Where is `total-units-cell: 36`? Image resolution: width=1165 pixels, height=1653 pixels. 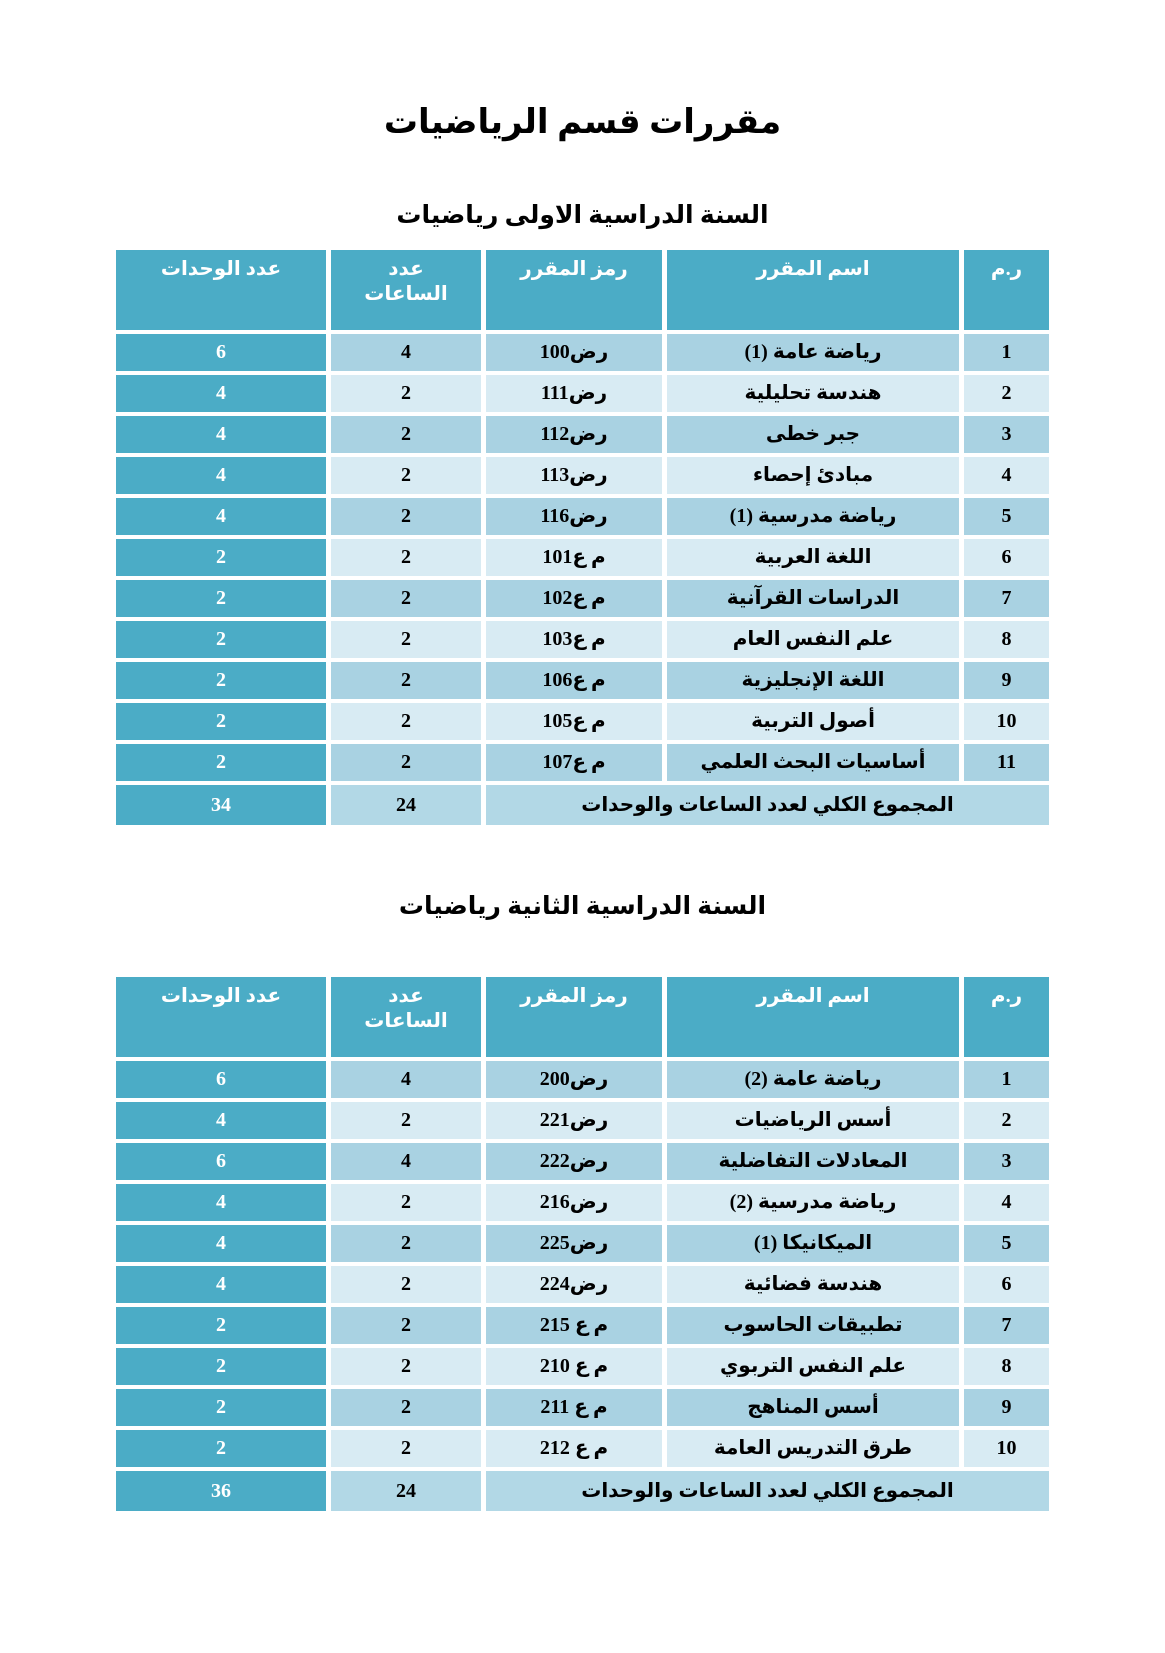 total-units-cell: 36 is located at coordinates (221, 1491).